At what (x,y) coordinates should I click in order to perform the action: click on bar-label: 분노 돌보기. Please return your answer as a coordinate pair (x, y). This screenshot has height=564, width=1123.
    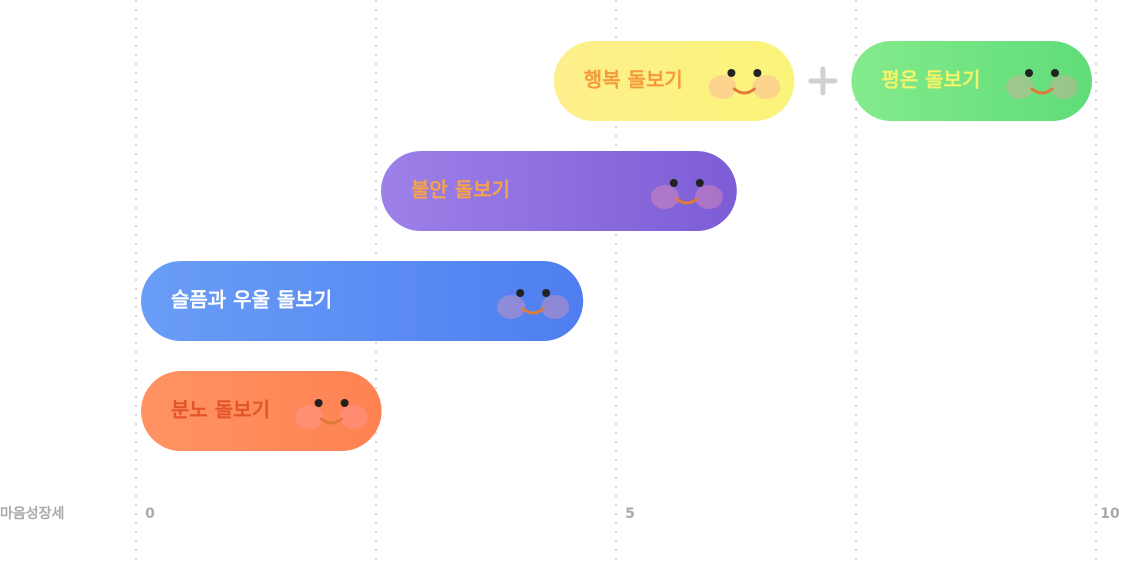
    Looking at the image, I should click on (220, 410).